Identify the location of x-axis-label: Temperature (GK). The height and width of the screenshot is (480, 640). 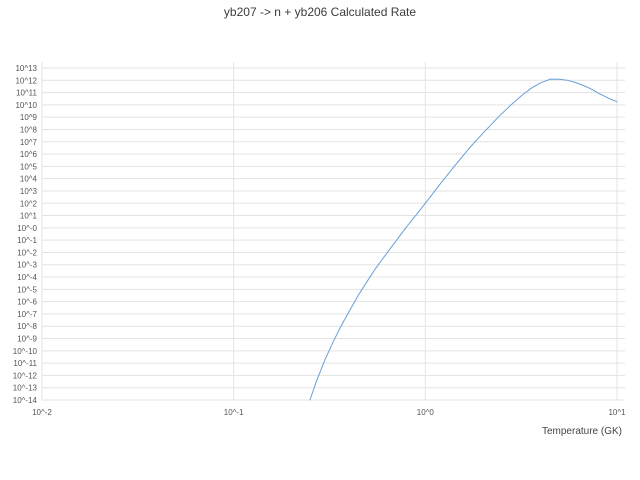
(581, 431).